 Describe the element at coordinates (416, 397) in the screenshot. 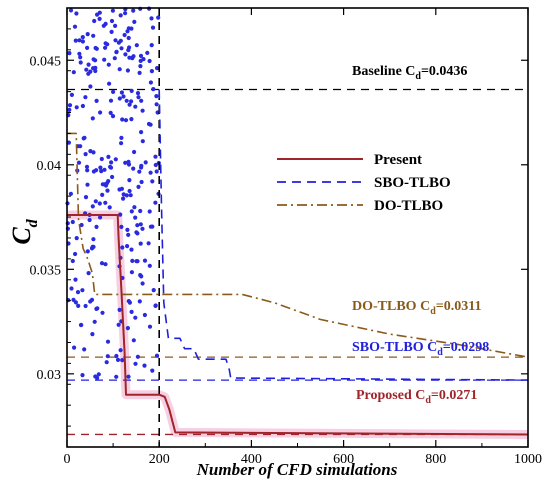

I see `annotation-proposed: Proposed Cd=0.0271` at that location.